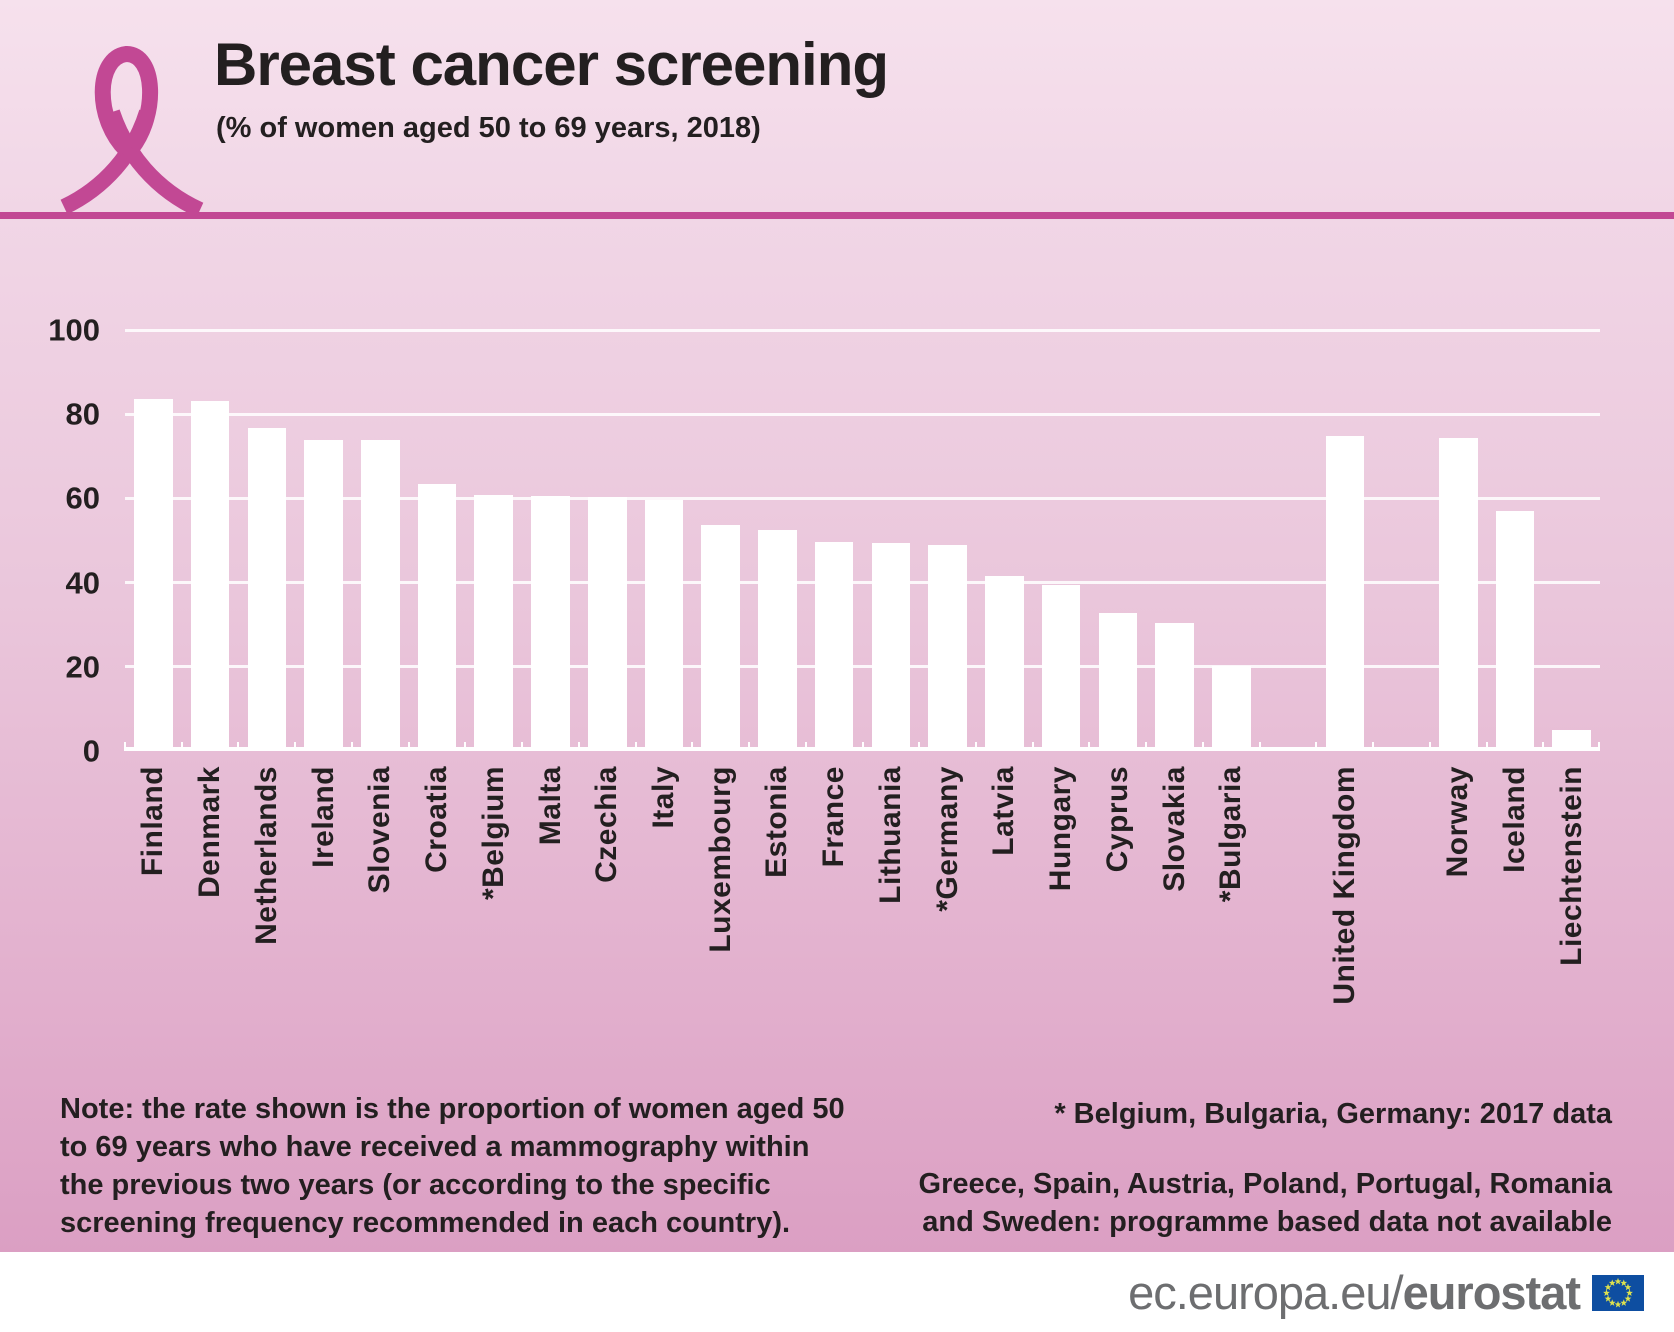 The image size is (1674, 1332). I want to click on bar-slot-italy, so click(663, 540).